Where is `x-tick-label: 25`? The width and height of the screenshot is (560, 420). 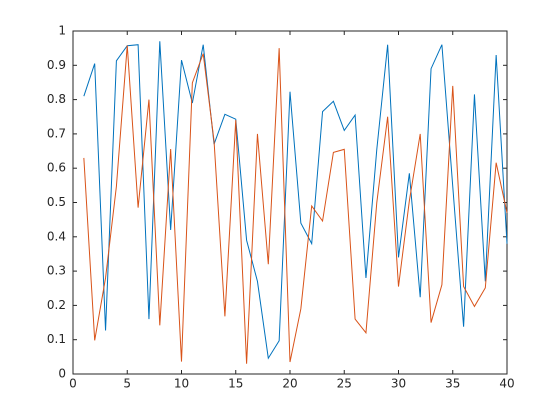
x-tick-label: 25 is located at coordinates (344, 384).